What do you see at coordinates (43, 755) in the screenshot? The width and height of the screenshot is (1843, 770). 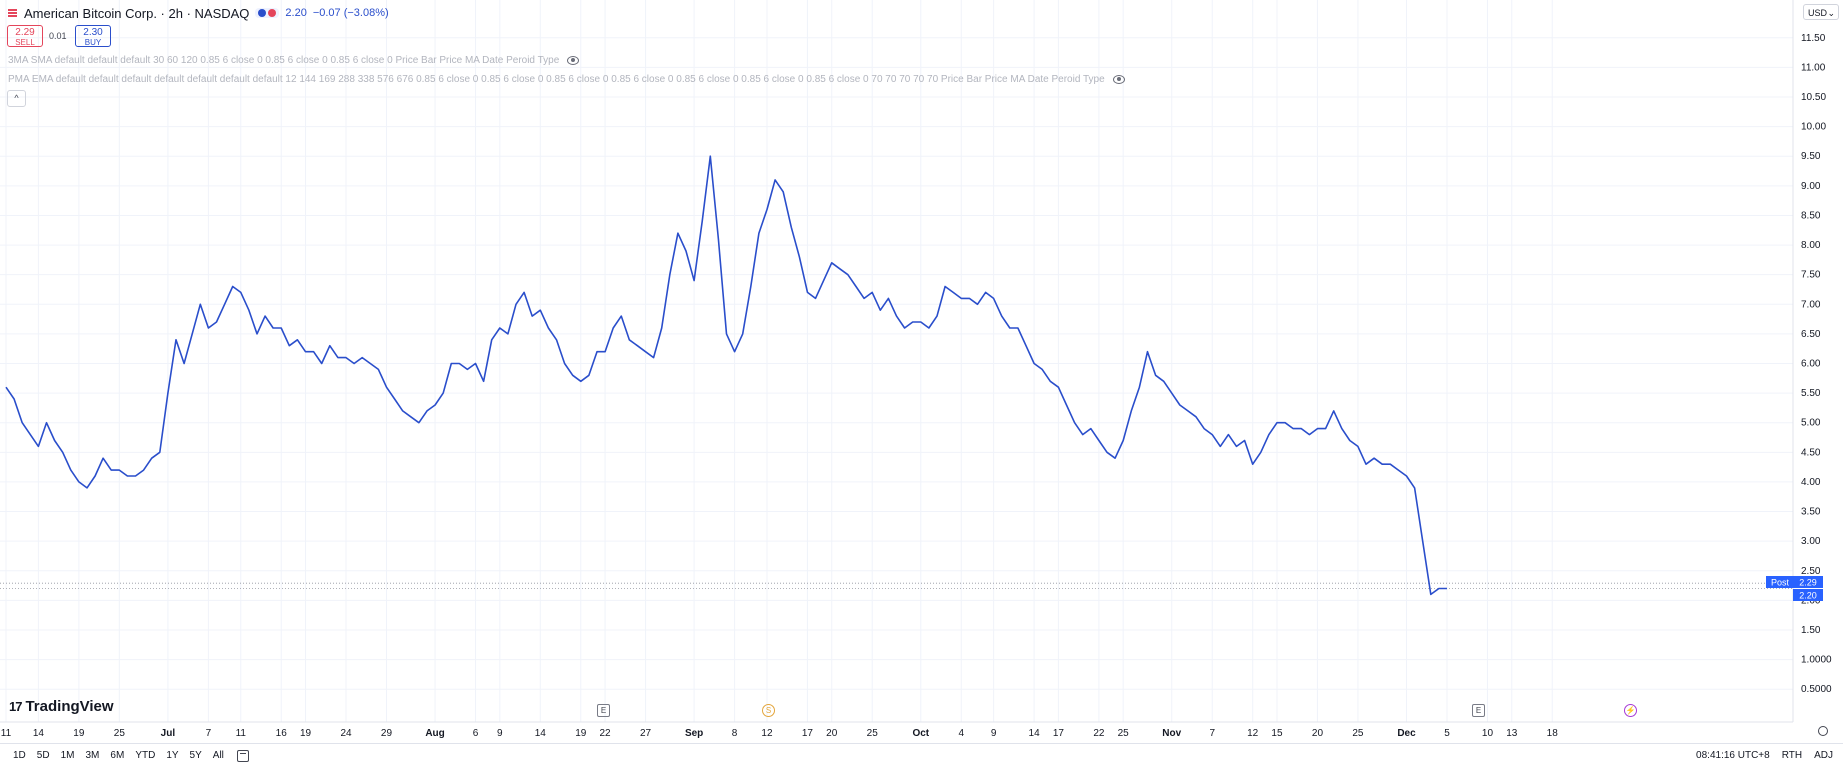 I see `range-5d: 5D` at bounding box center [43, 755].